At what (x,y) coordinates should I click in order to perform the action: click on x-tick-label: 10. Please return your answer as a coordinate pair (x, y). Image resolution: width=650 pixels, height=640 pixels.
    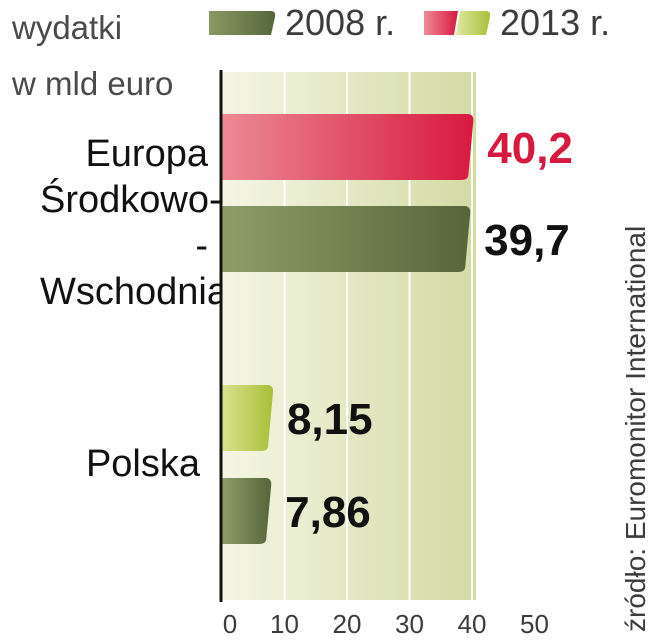
    Looking at the image, I should click on (284, 624).